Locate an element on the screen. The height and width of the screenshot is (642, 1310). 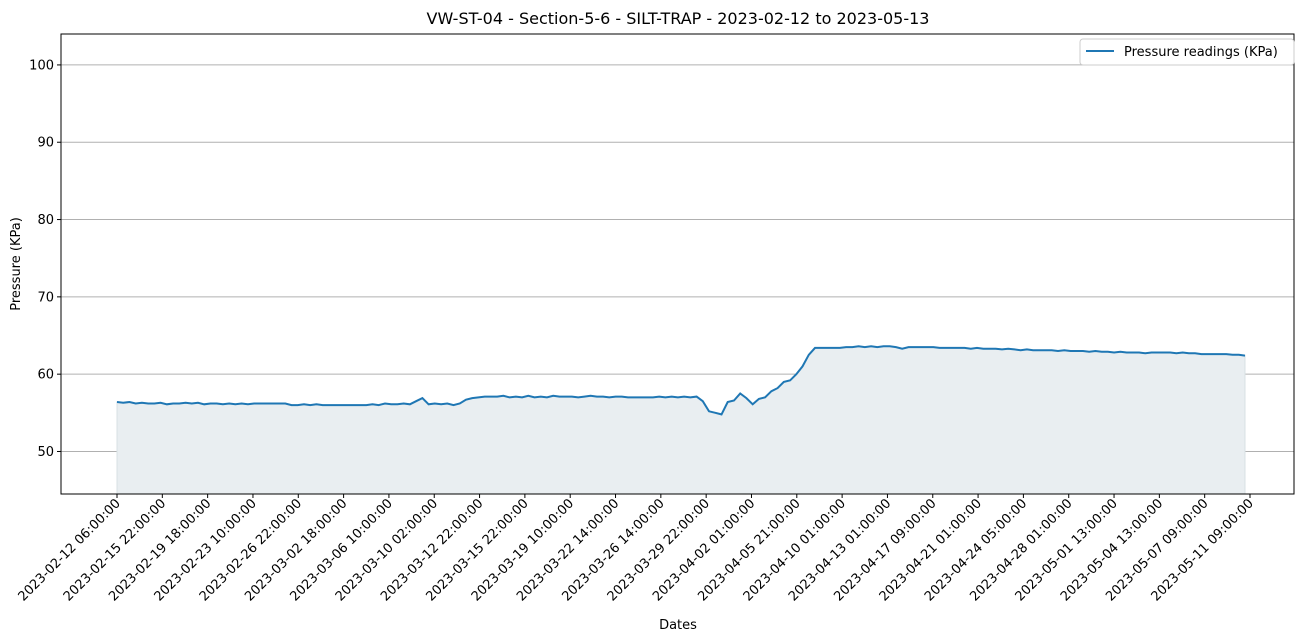
legend: Pressure readings (KPa) is located at coordinates (1187, 52).